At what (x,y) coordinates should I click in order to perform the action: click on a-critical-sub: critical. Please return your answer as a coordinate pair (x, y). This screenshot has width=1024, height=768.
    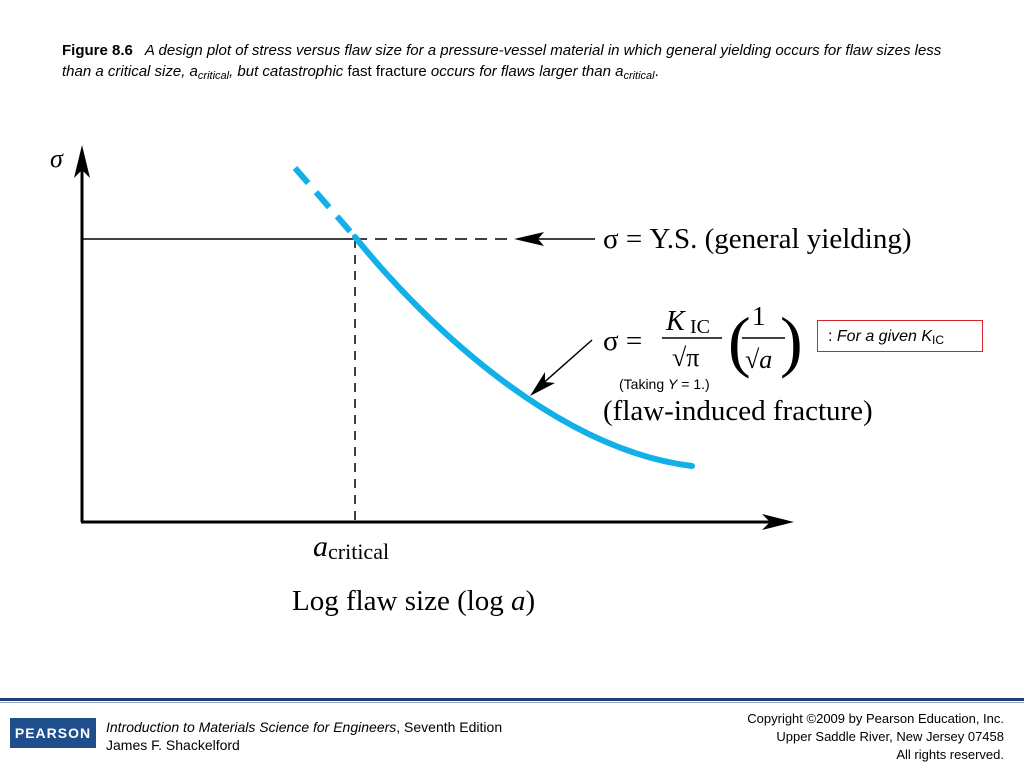
    Looking at the image, I should click on (358, 551).